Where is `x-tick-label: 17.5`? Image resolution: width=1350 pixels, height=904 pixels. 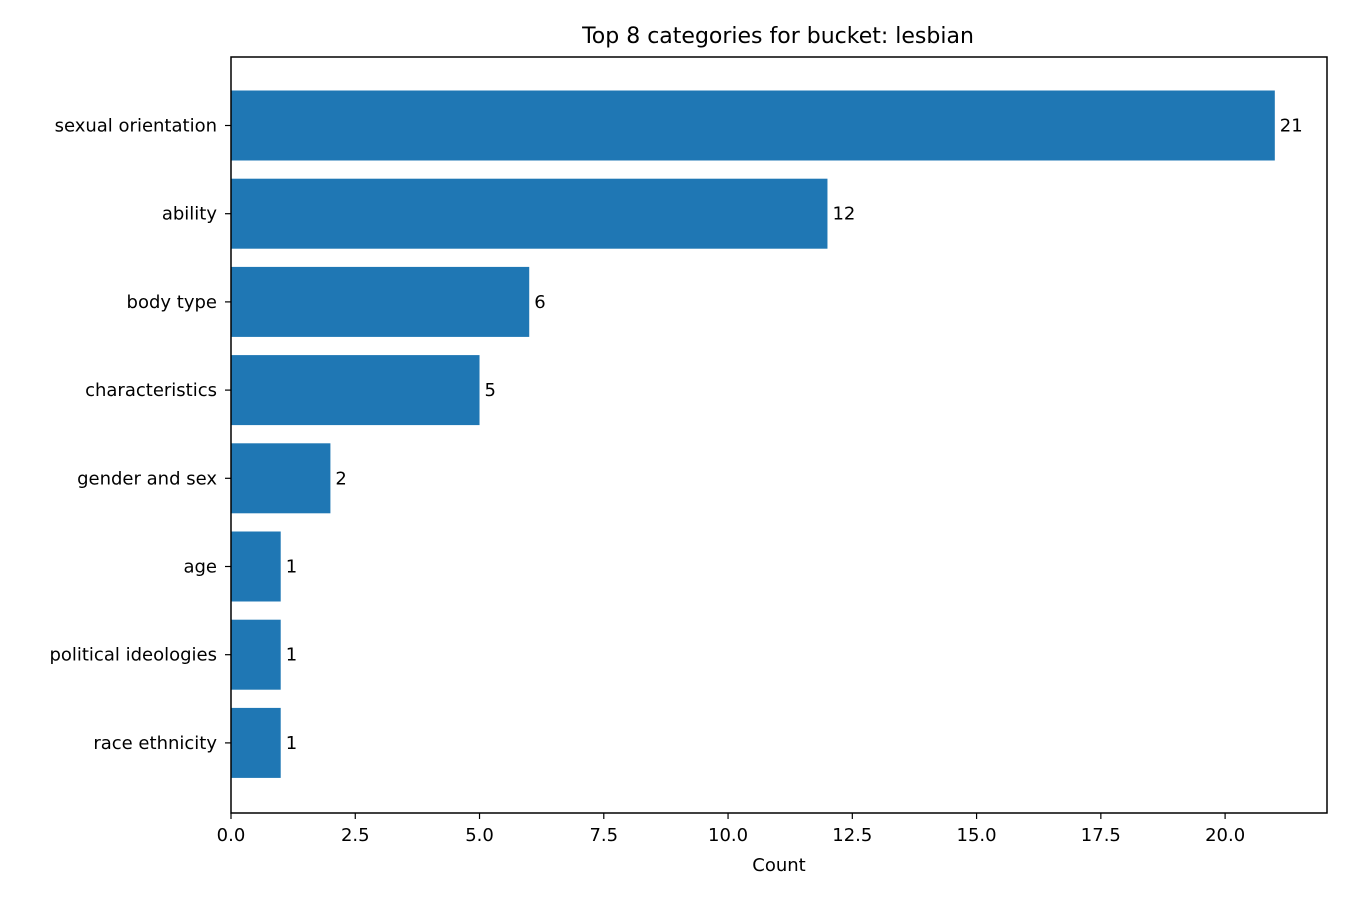 x-tick-label: 17.5 is located at coordinates (1101, 835).